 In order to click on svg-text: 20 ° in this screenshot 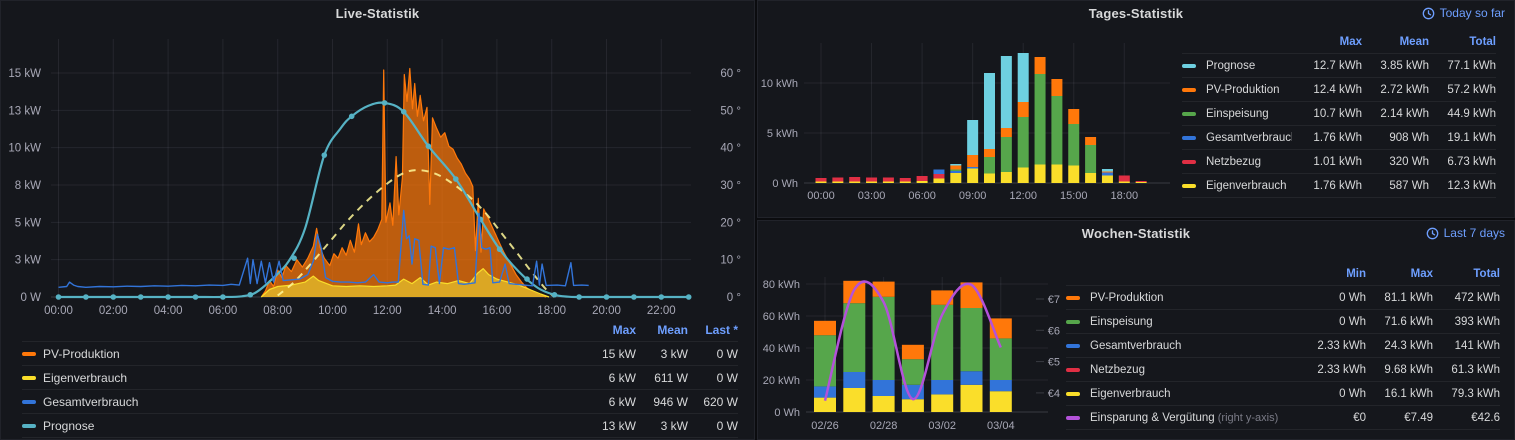, I will do `click(730, 223)`.